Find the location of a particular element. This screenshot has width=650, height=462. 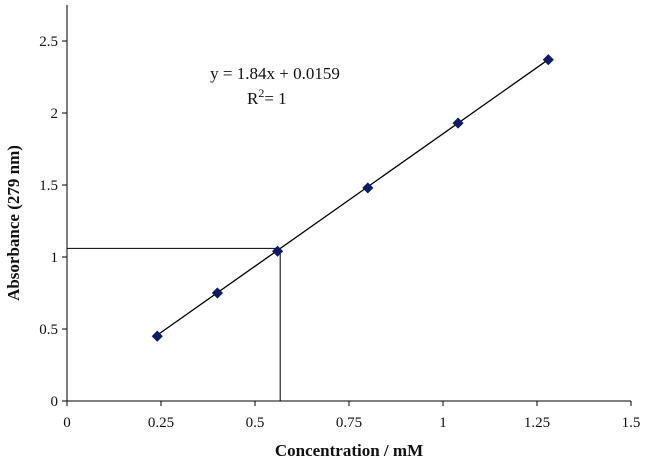

x-tick-label: 0.75 is located at coordinates (349, 423).